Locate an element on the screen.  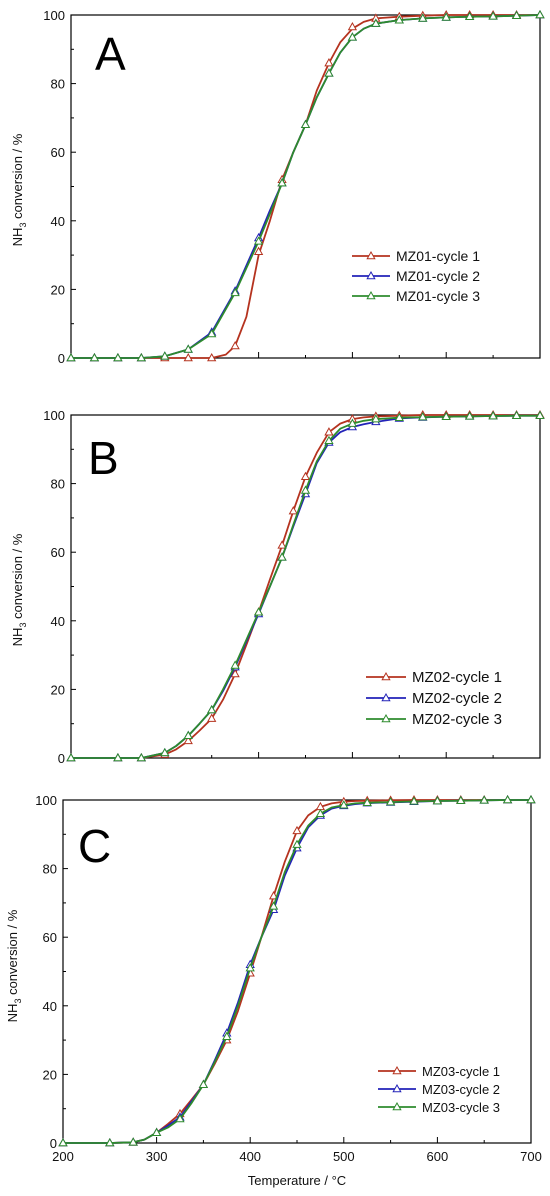
legend: MZ01-cycle 1 MZ01-cycle 2 MZ01-cycle 3 is located at coordinates (416, 276).